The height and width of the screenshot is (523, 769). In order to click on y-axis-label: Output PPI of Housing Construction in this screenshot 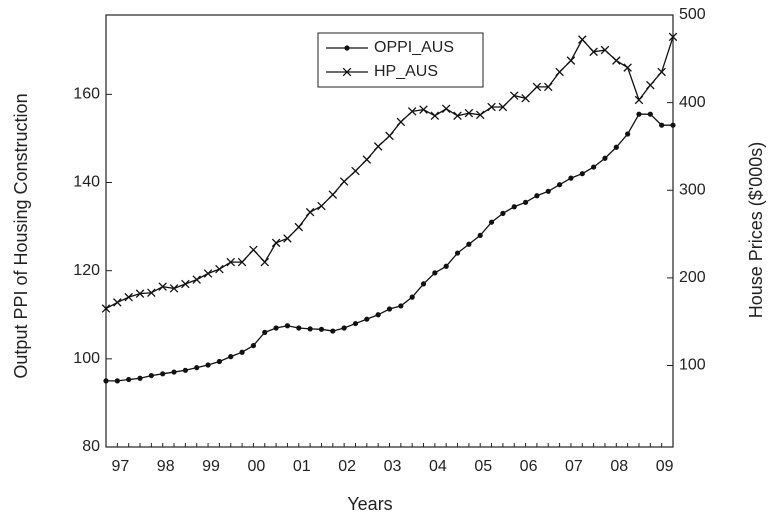, I will do `click(21, 235)`.